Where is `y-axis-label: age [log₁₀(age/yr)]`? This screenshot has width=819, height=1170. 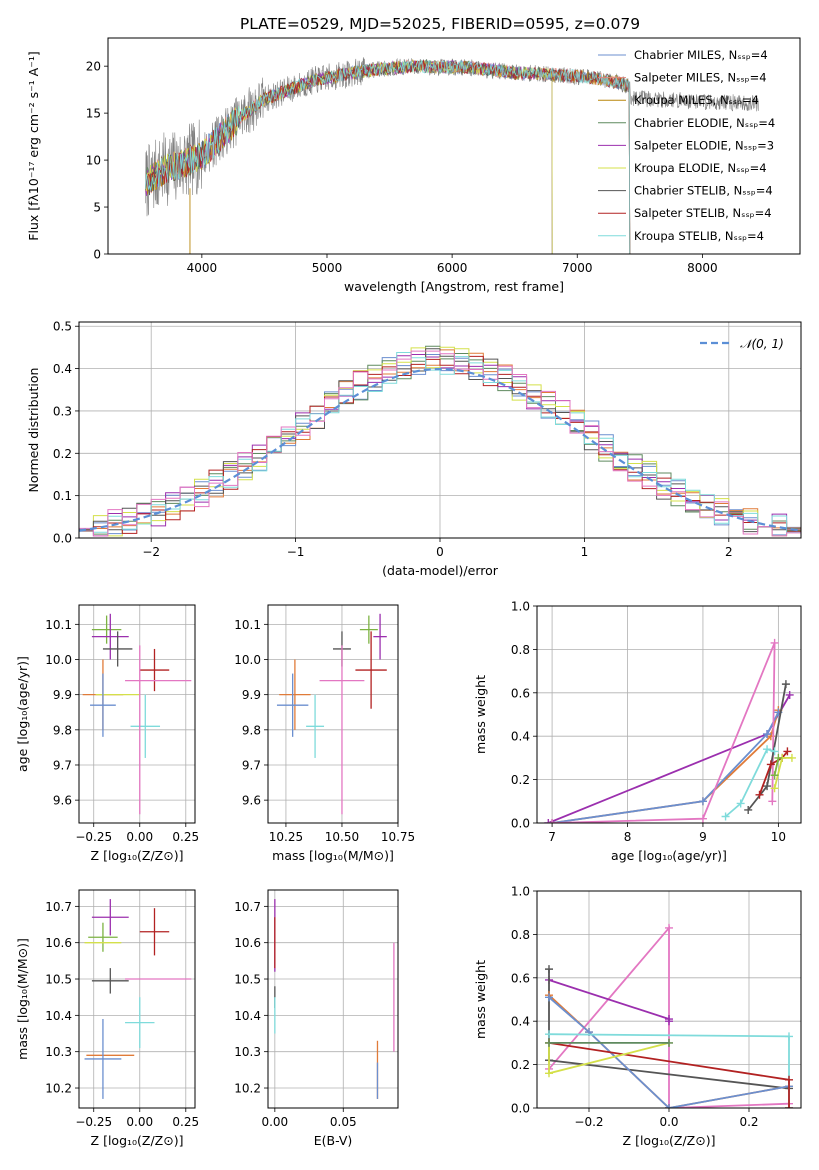 y-axis-label: age [log₁₀(age/yr)] is located at coordinates (22, 714).